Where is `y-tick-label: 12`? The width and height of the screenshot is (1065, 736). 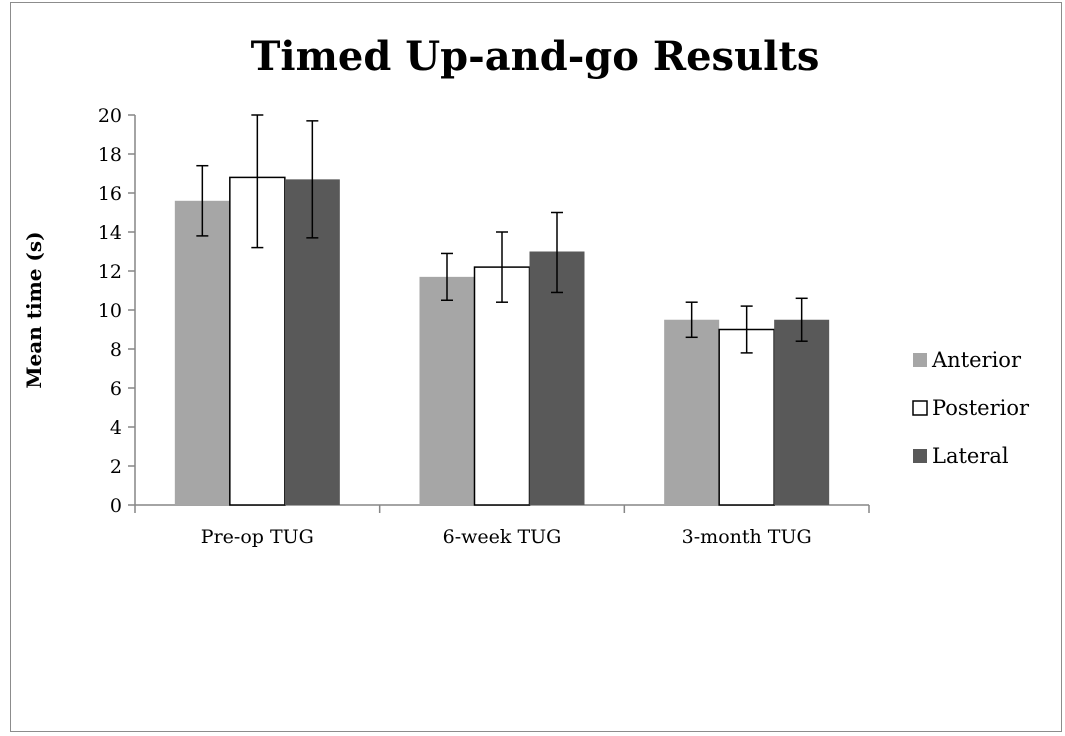
y-tick-label: 12 is located at coordinates (110, 272).